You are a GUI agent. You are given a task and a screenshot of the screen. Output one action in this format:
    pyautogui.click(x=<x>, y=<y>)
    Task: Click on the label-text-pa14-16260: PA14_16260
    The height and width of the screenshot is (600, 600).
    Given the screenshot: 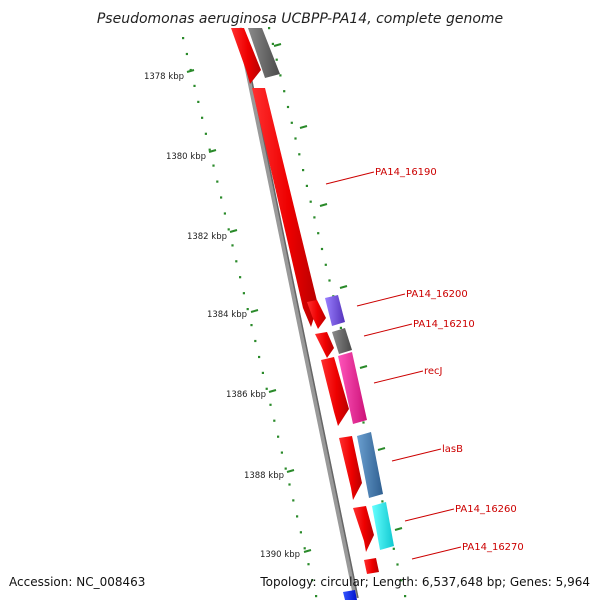 What is the action you would take?
    pyautogui.click(x=486, y=509)
    